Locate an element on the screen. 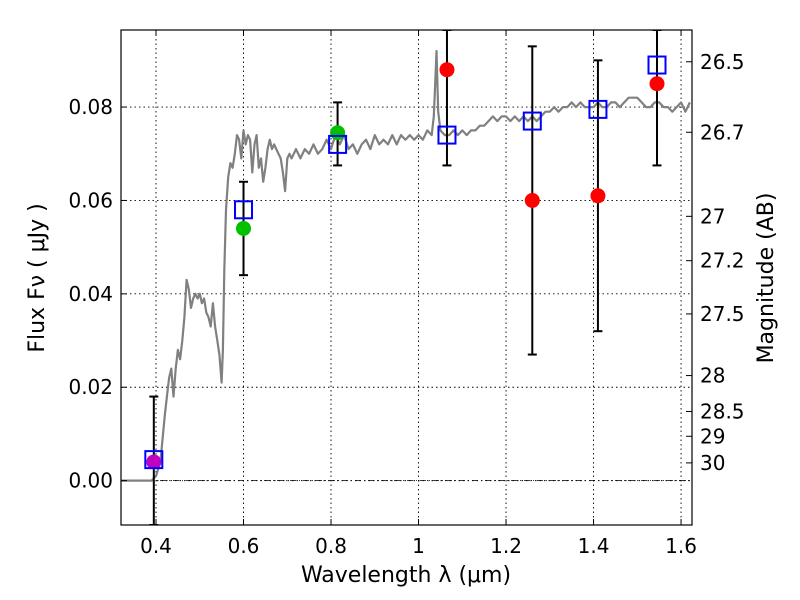  right-tick-label: 26.5 is located at coordinates (722, 62).